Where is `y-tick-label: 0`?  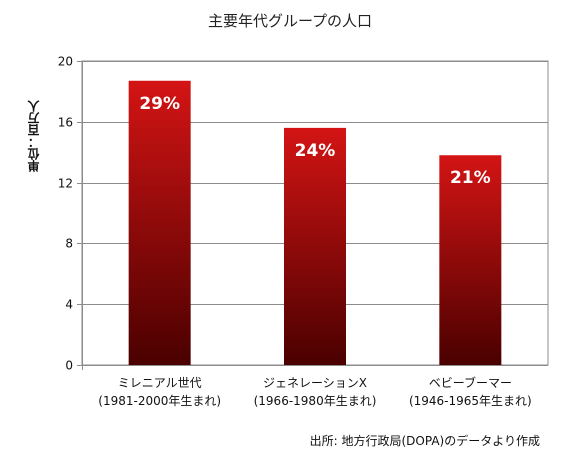
y-tick-label: 0 is located at coordinates (69, 366).